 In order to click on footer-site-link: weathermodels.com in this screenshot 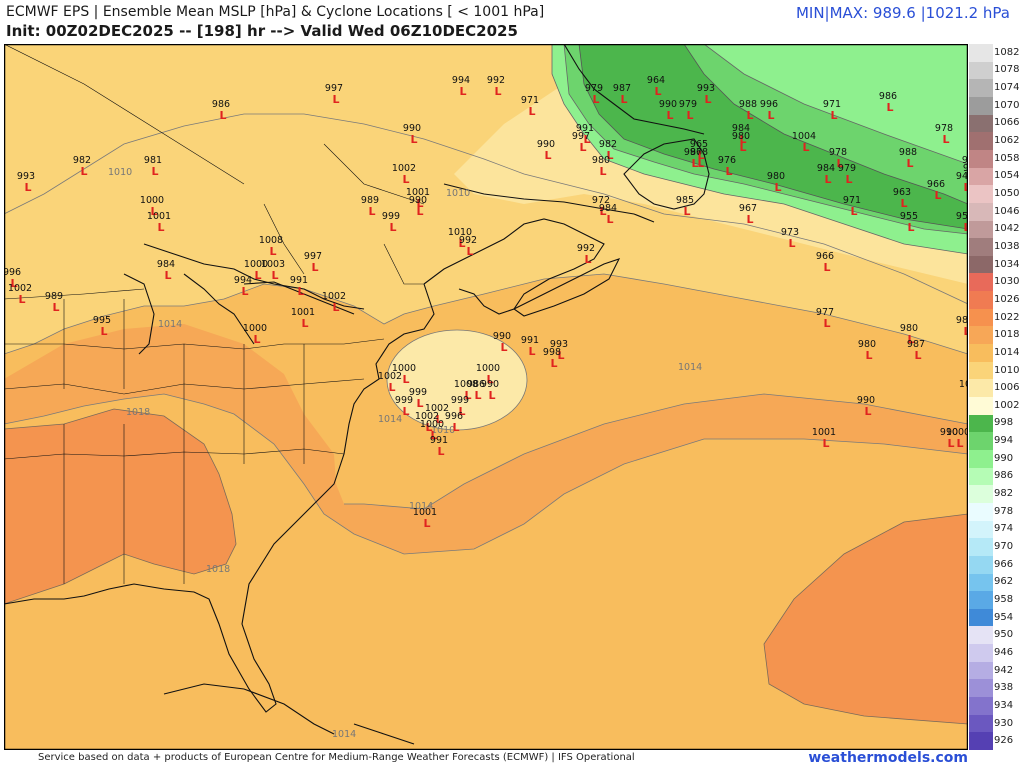, I will do `click(888, 758)`.